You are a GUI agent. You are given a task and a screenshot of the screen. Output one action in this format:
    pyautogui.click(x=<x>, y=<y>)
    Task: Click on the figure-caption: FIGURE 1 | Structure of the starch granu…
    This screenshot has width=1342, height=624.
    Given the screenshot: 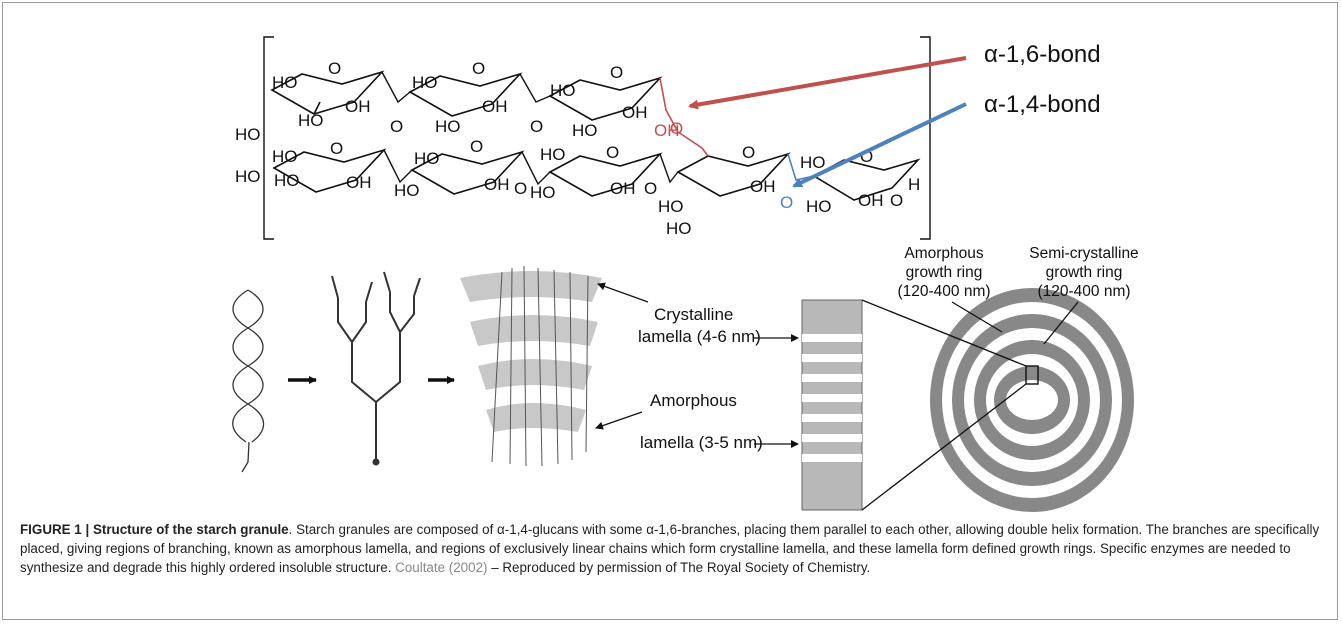 What is the action you would take?
    pyautogui.click(x=670, y=548)
    